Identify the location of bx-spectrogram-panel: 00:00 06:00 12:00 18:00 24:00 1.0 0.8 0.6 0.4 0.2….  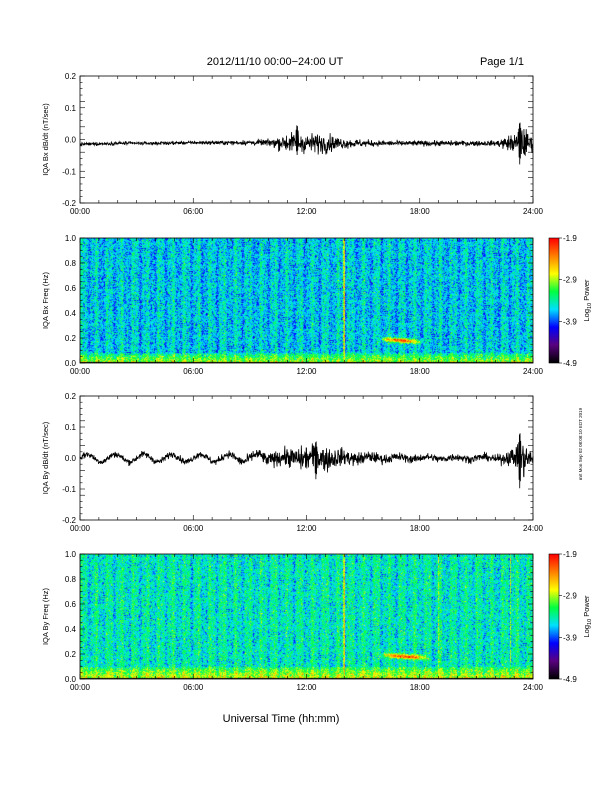
(292, 305).